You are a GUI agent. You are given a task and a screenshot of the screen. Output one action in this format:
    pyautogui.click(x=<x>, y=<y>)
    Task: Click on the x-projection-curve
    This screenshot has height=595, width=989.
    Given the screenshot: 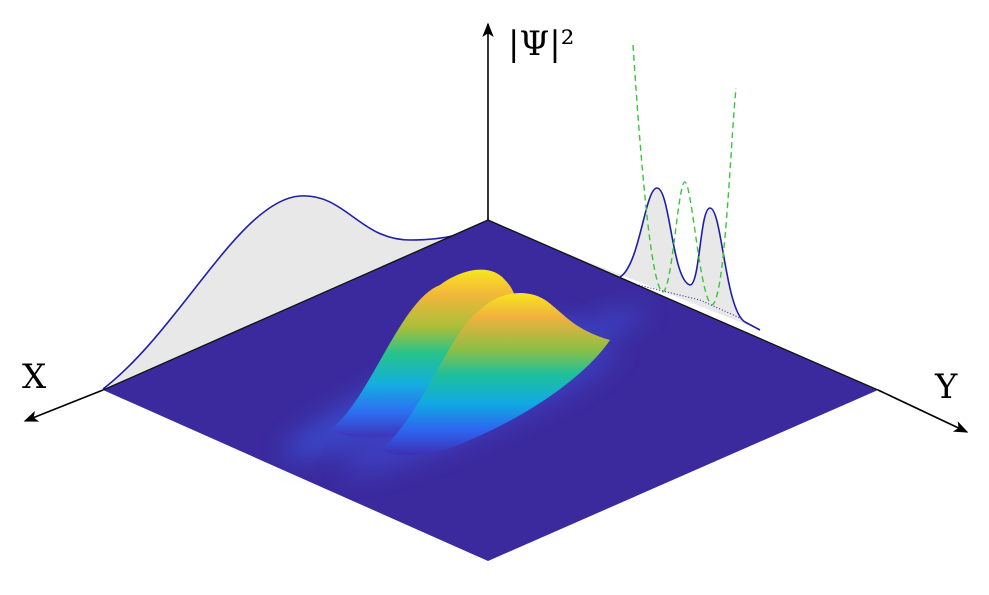 What is the action you would take?
    pyautogui.click(x=295, y=292)
    